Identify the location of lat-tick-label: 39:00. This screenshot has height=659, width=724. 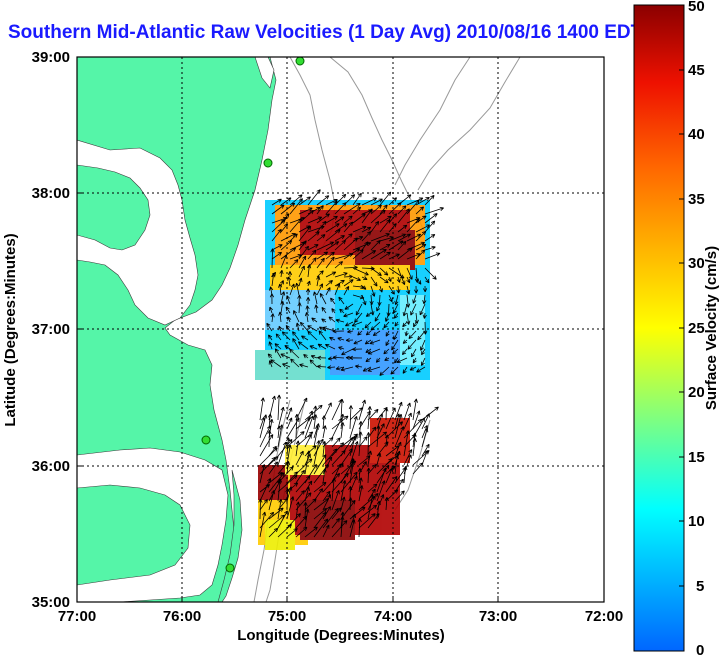
(51, 57).